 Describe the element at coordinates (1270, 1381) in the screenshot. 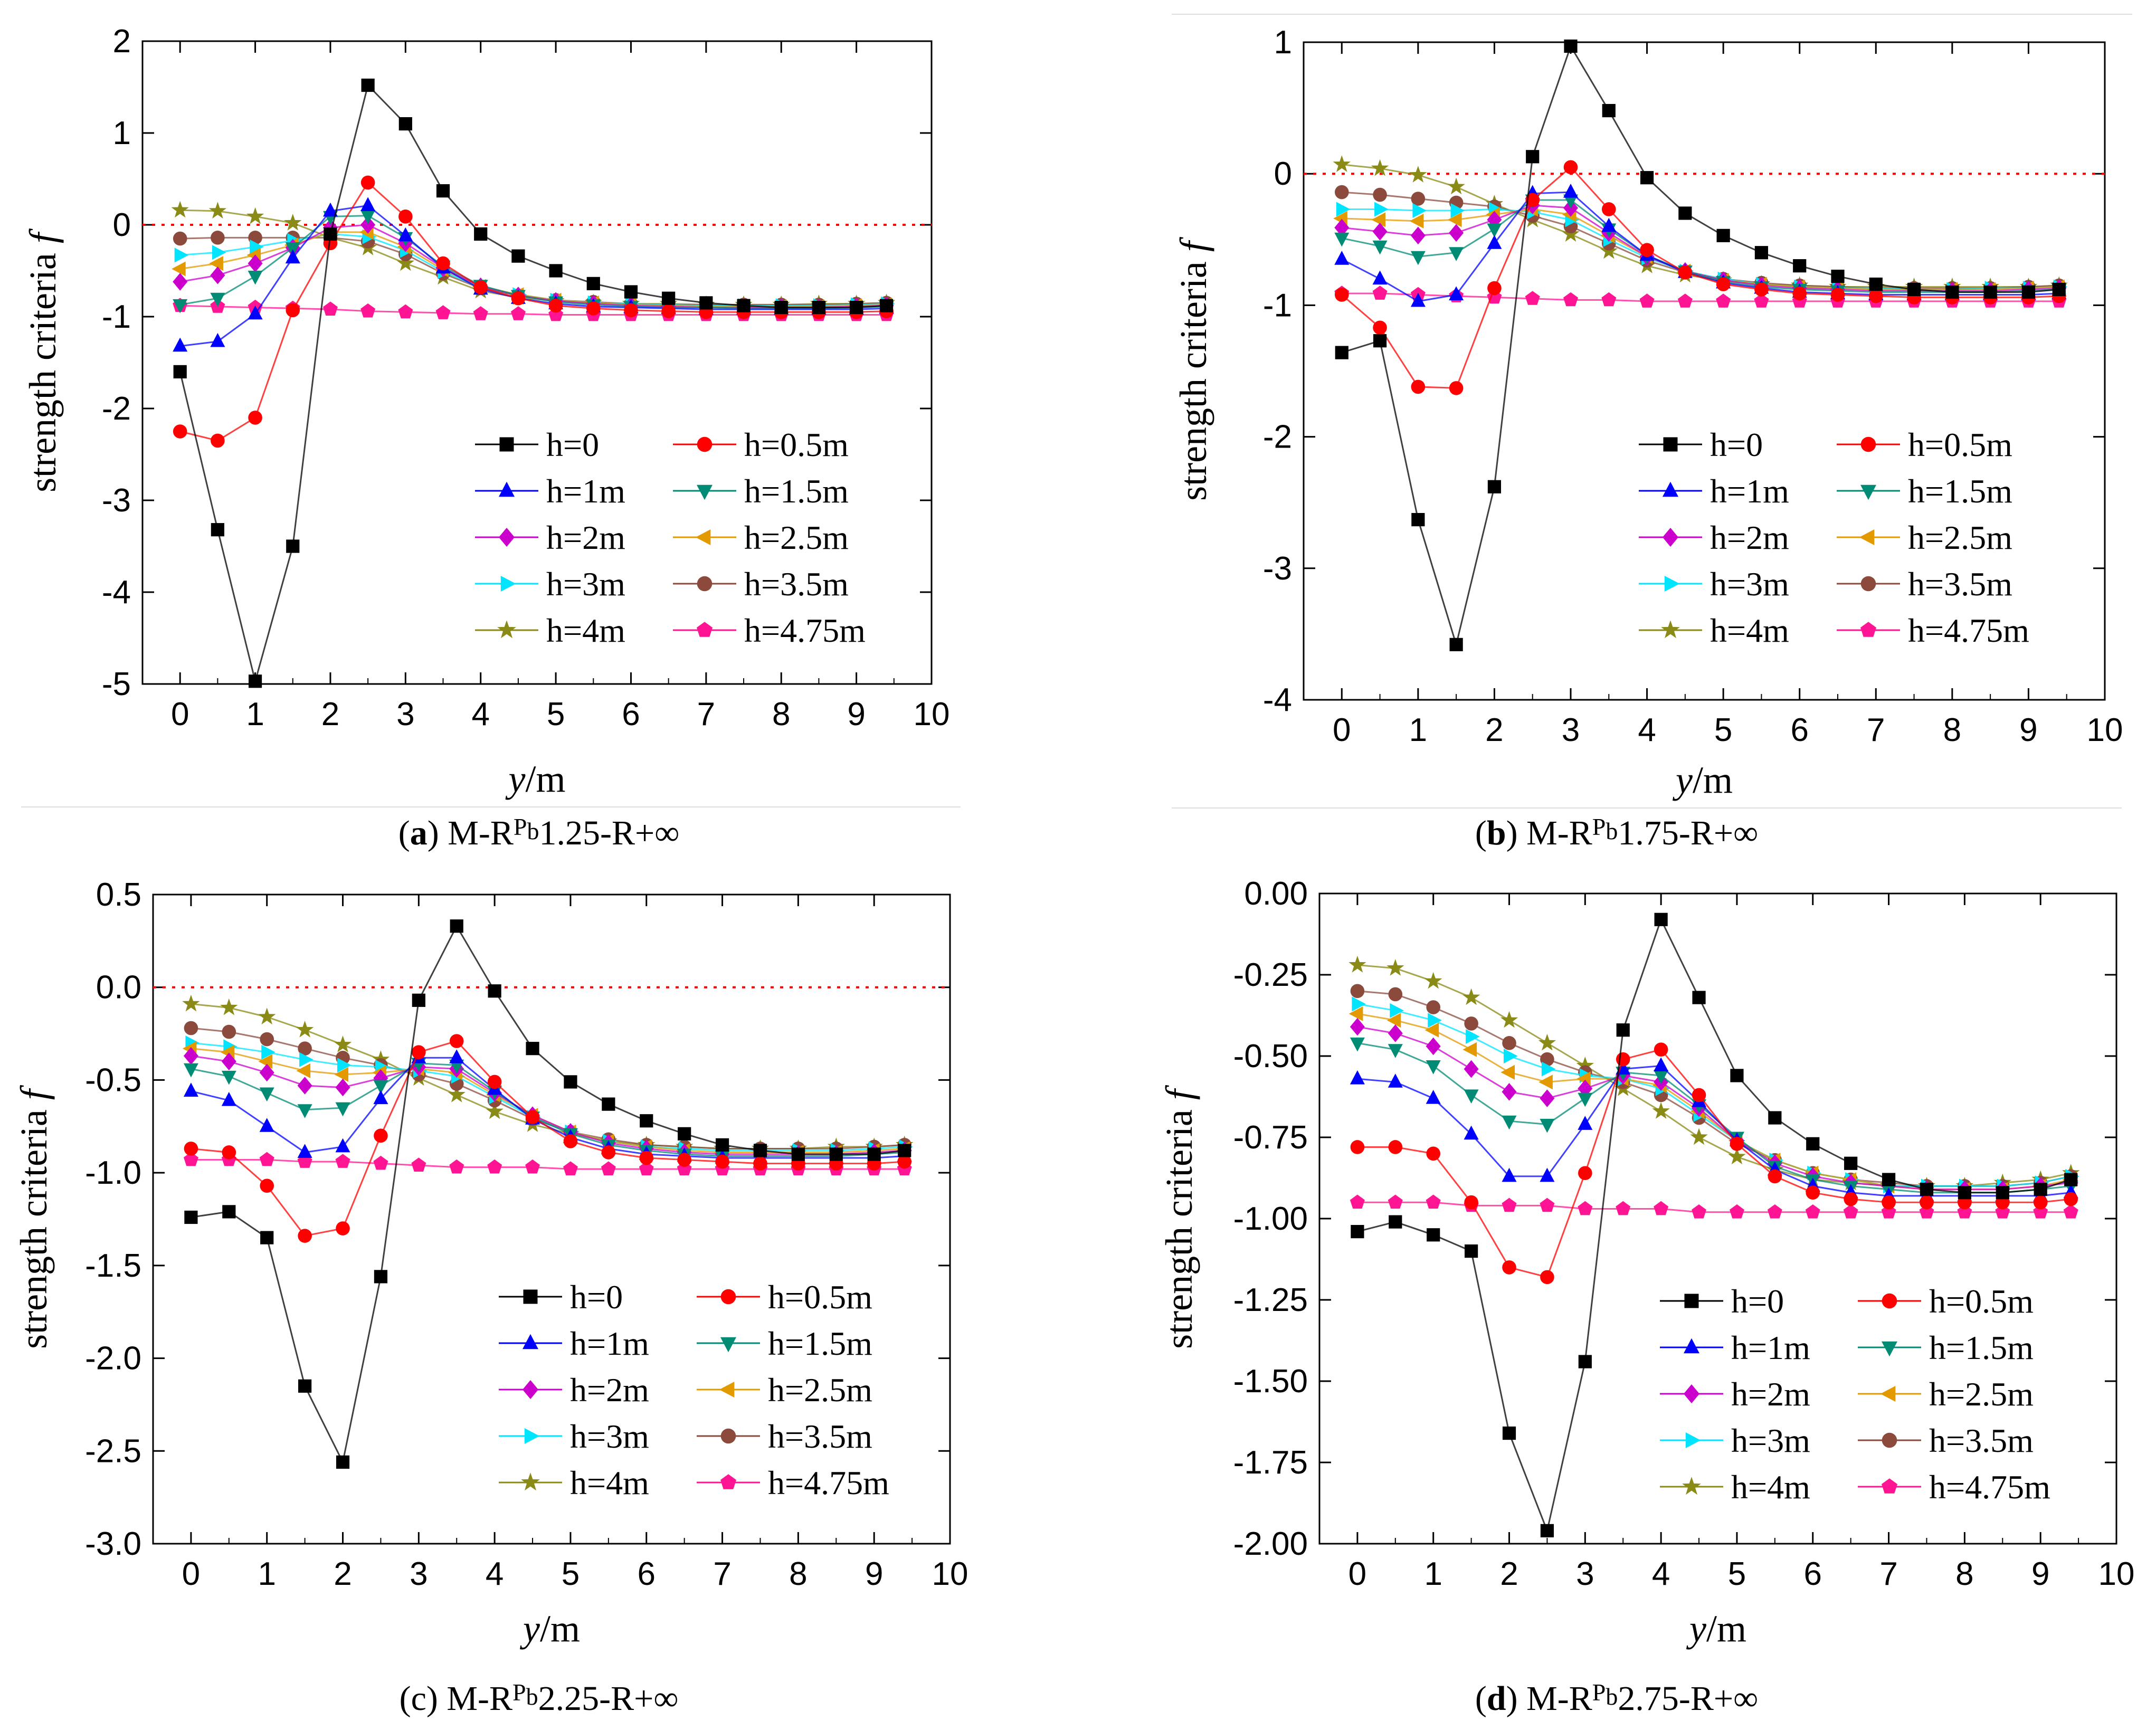

I see `y-tick-label: -1.50` at that location.